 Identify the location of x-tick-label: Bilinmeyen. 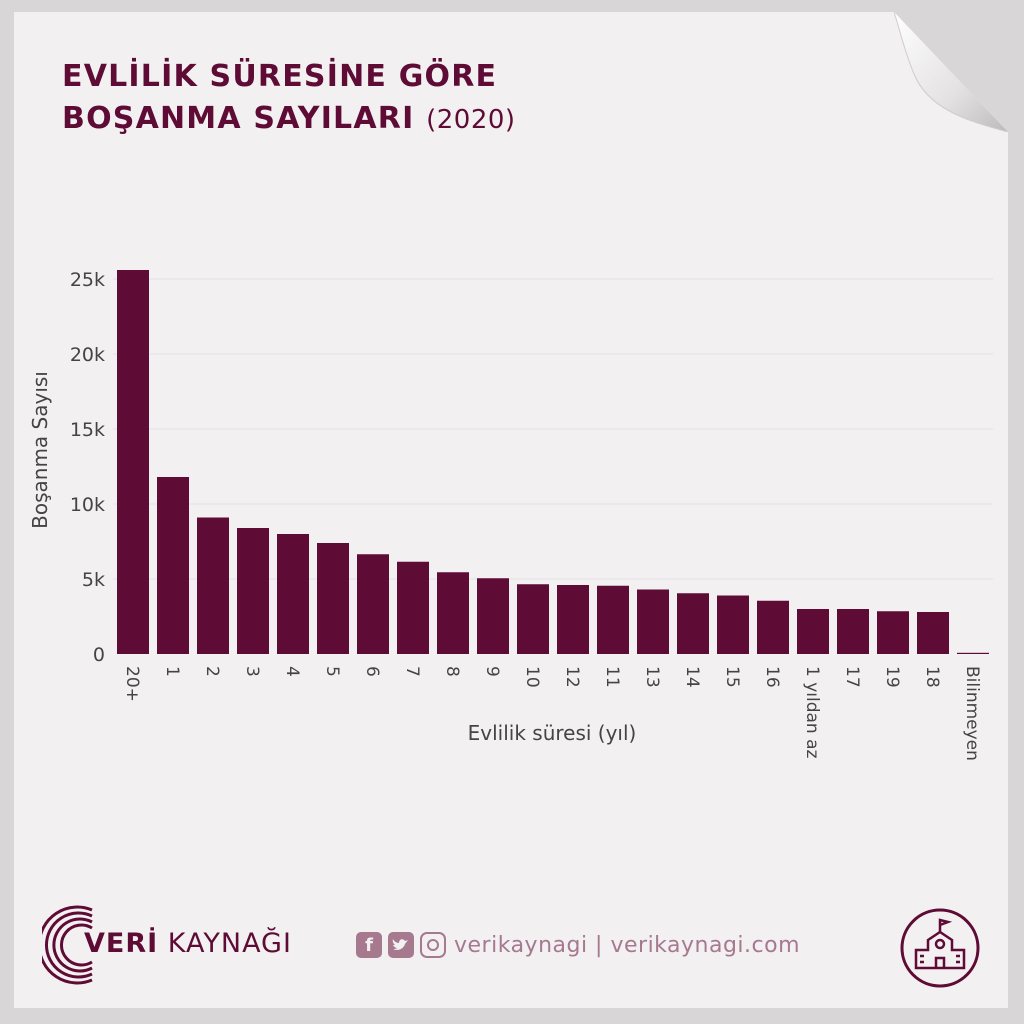
(972, 713).